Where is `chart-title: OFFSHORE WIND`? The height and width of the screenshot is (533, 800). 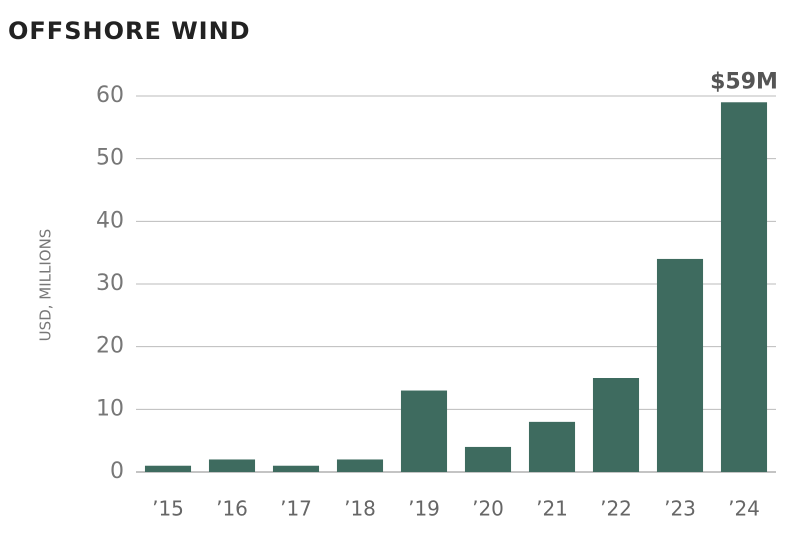
chart-title: OFFSHORE WIND is located at coordinates (129, 31).